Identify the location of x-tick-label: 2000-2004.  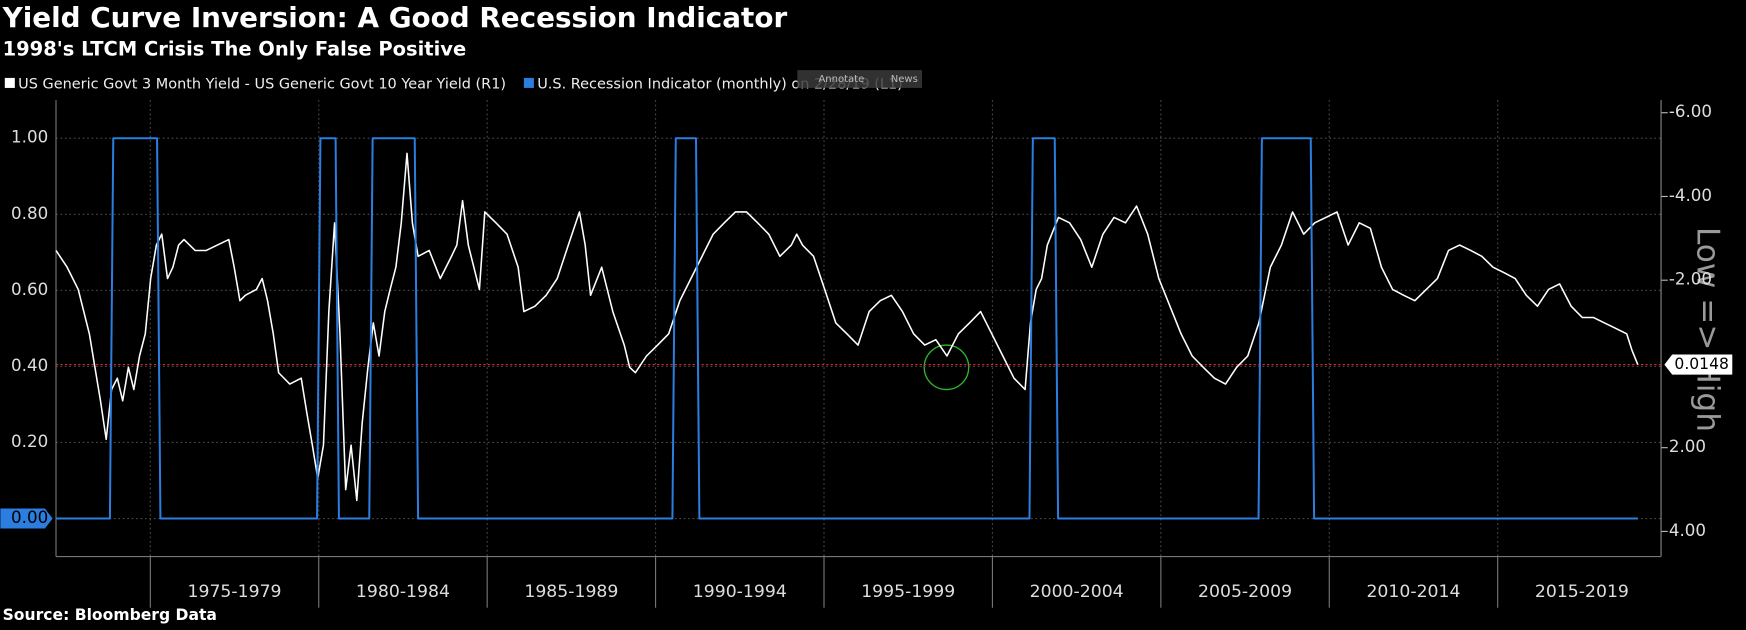
(1077, 592).